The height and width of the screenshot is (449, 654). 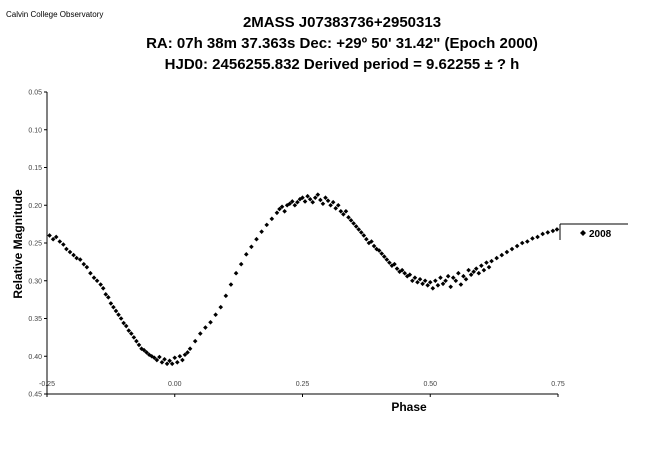 I want to click on y-axis-ticks: 0.05 0.10 0.15 0.20 0.25 0.30 0.35 0.40 0.45, so click(x=37, y=244).